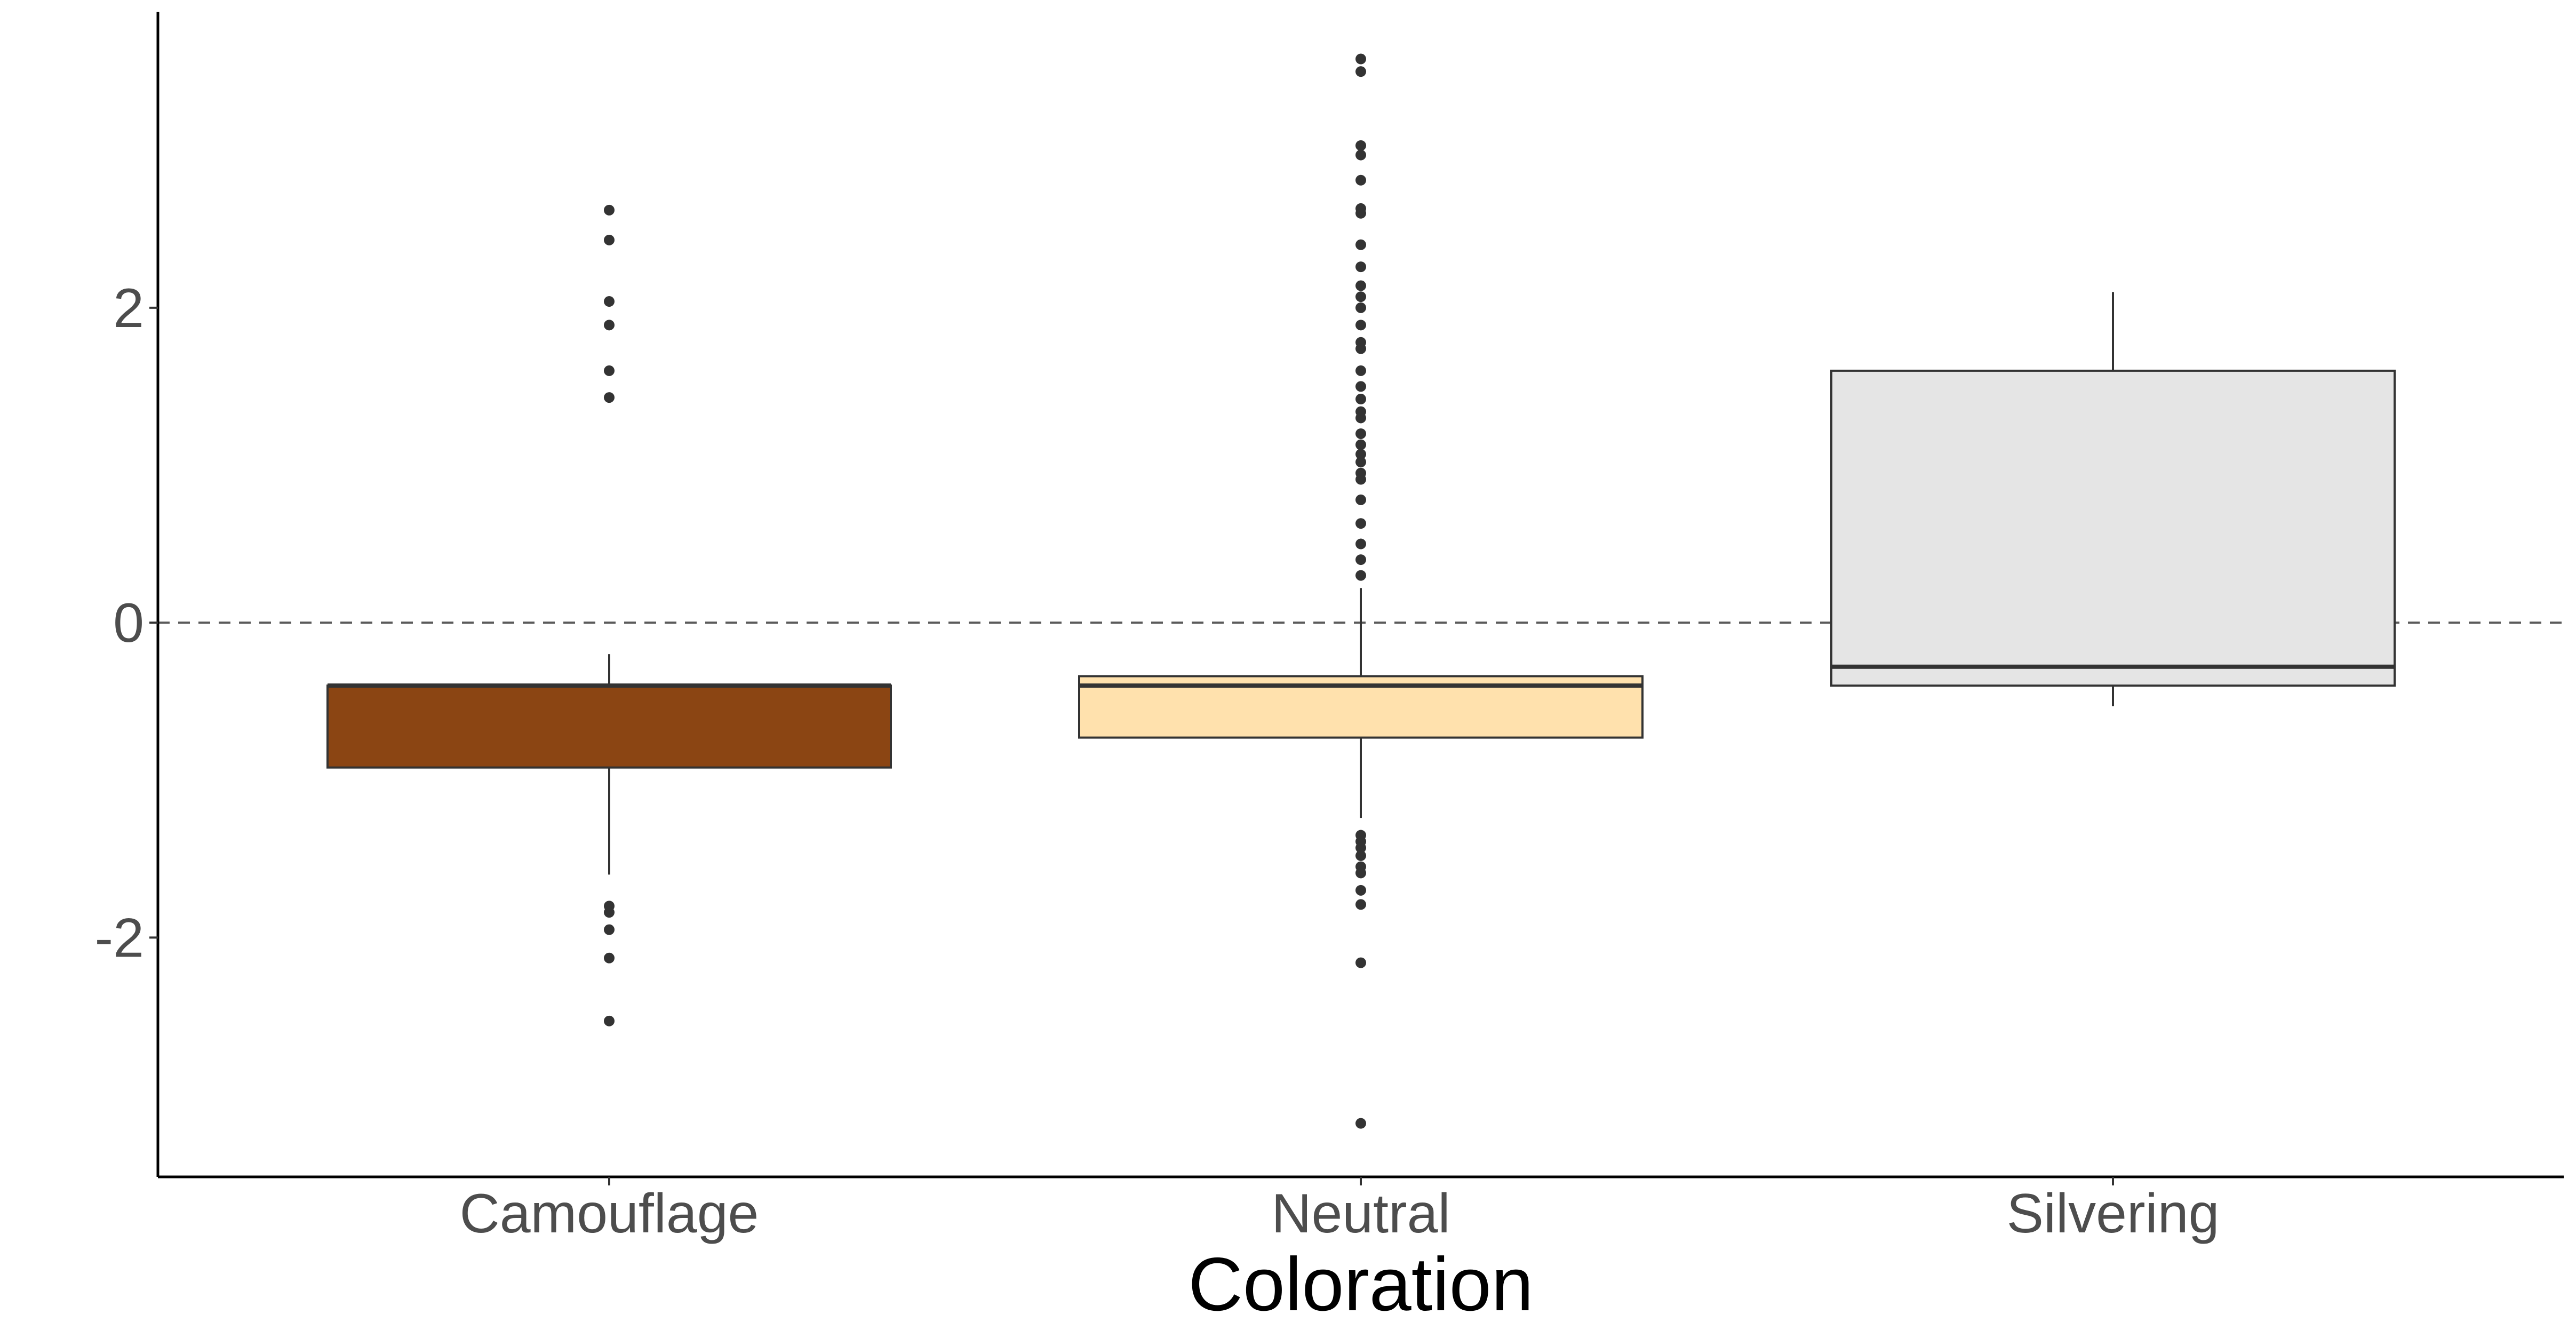 The width and height of the screenshot is (2576, 1338). I want to click on box-body-silvering, so click(2113, 528).